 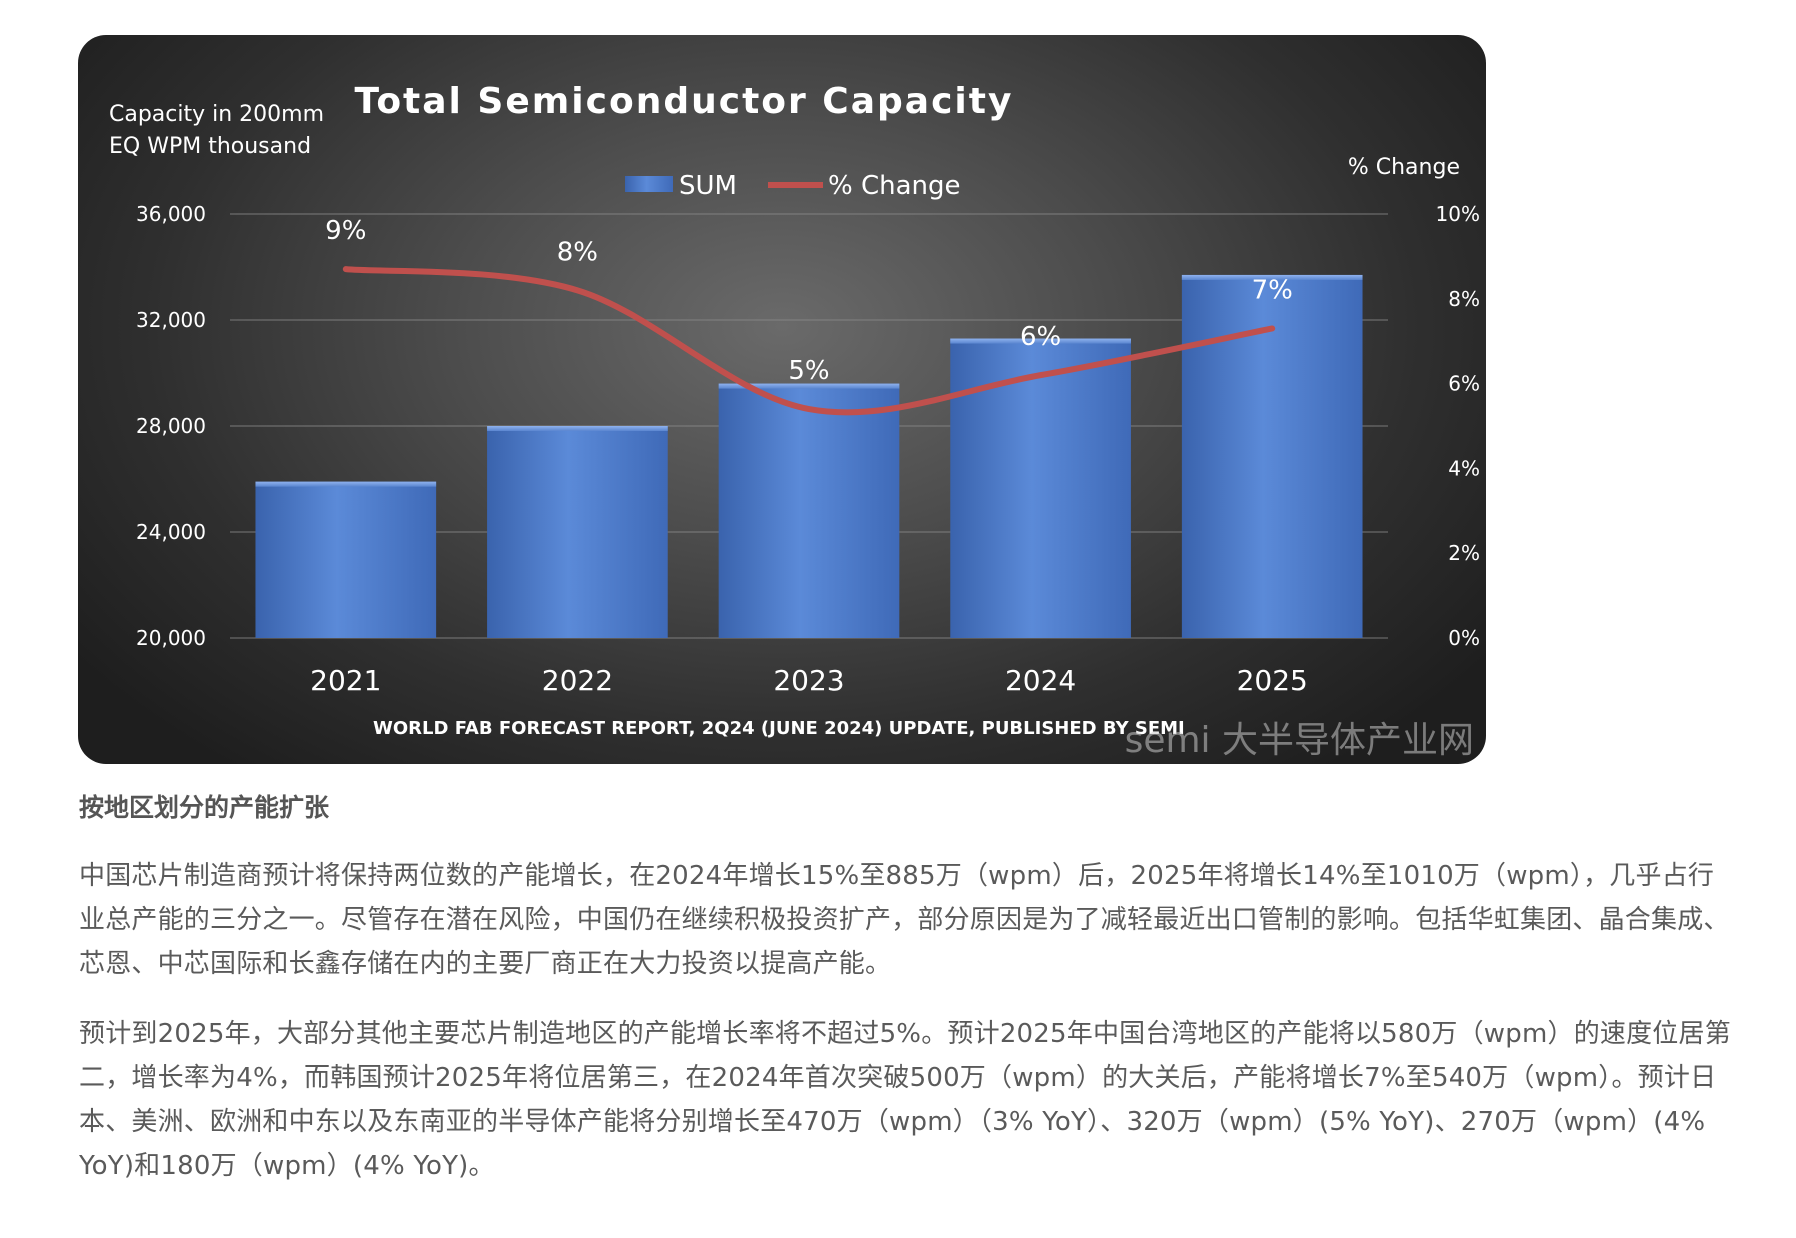 I want to click on bar-top-2022, so click(x=577, y=428).